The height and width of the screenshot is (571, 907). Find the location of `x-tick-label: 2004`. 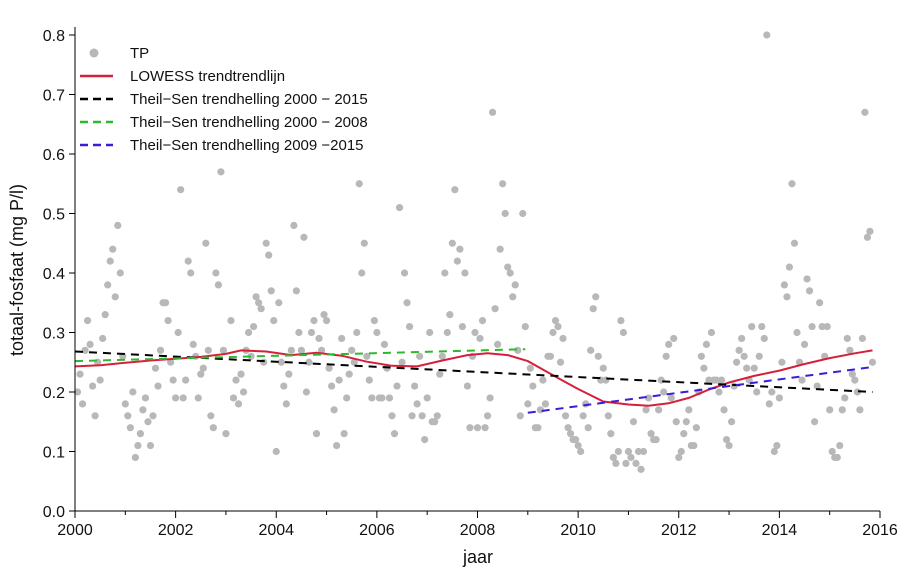

x-tick-label: 2004 is located at coordinates (276, 530).